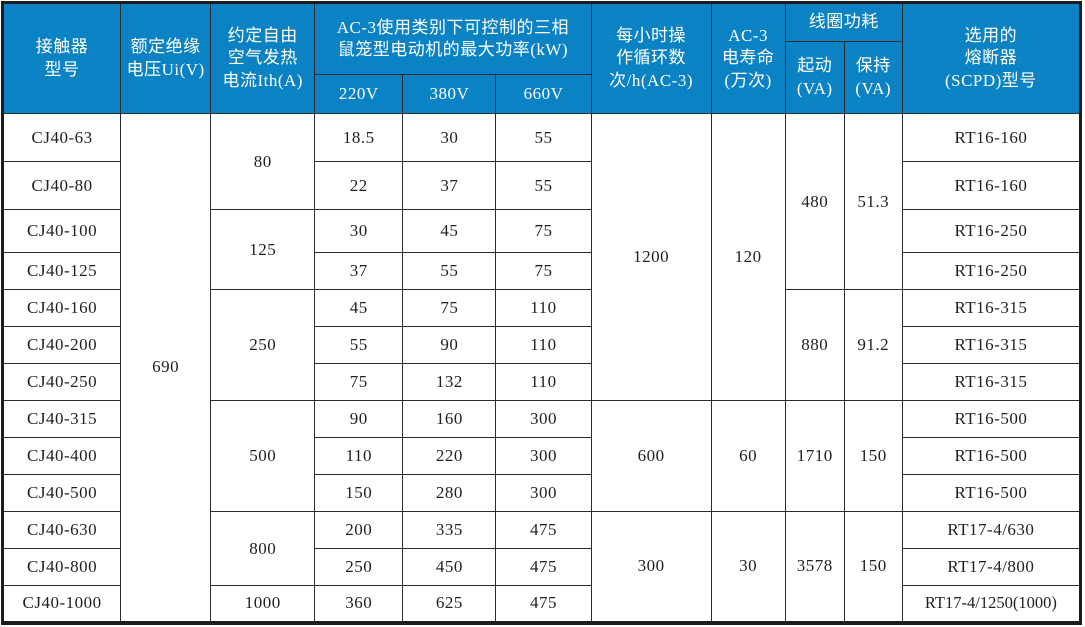 The height and width of the screenshot is (627, 1085). Describe the element at coordinates (359, 604) in the screenshot. I see `table-cell: 360` at that location.